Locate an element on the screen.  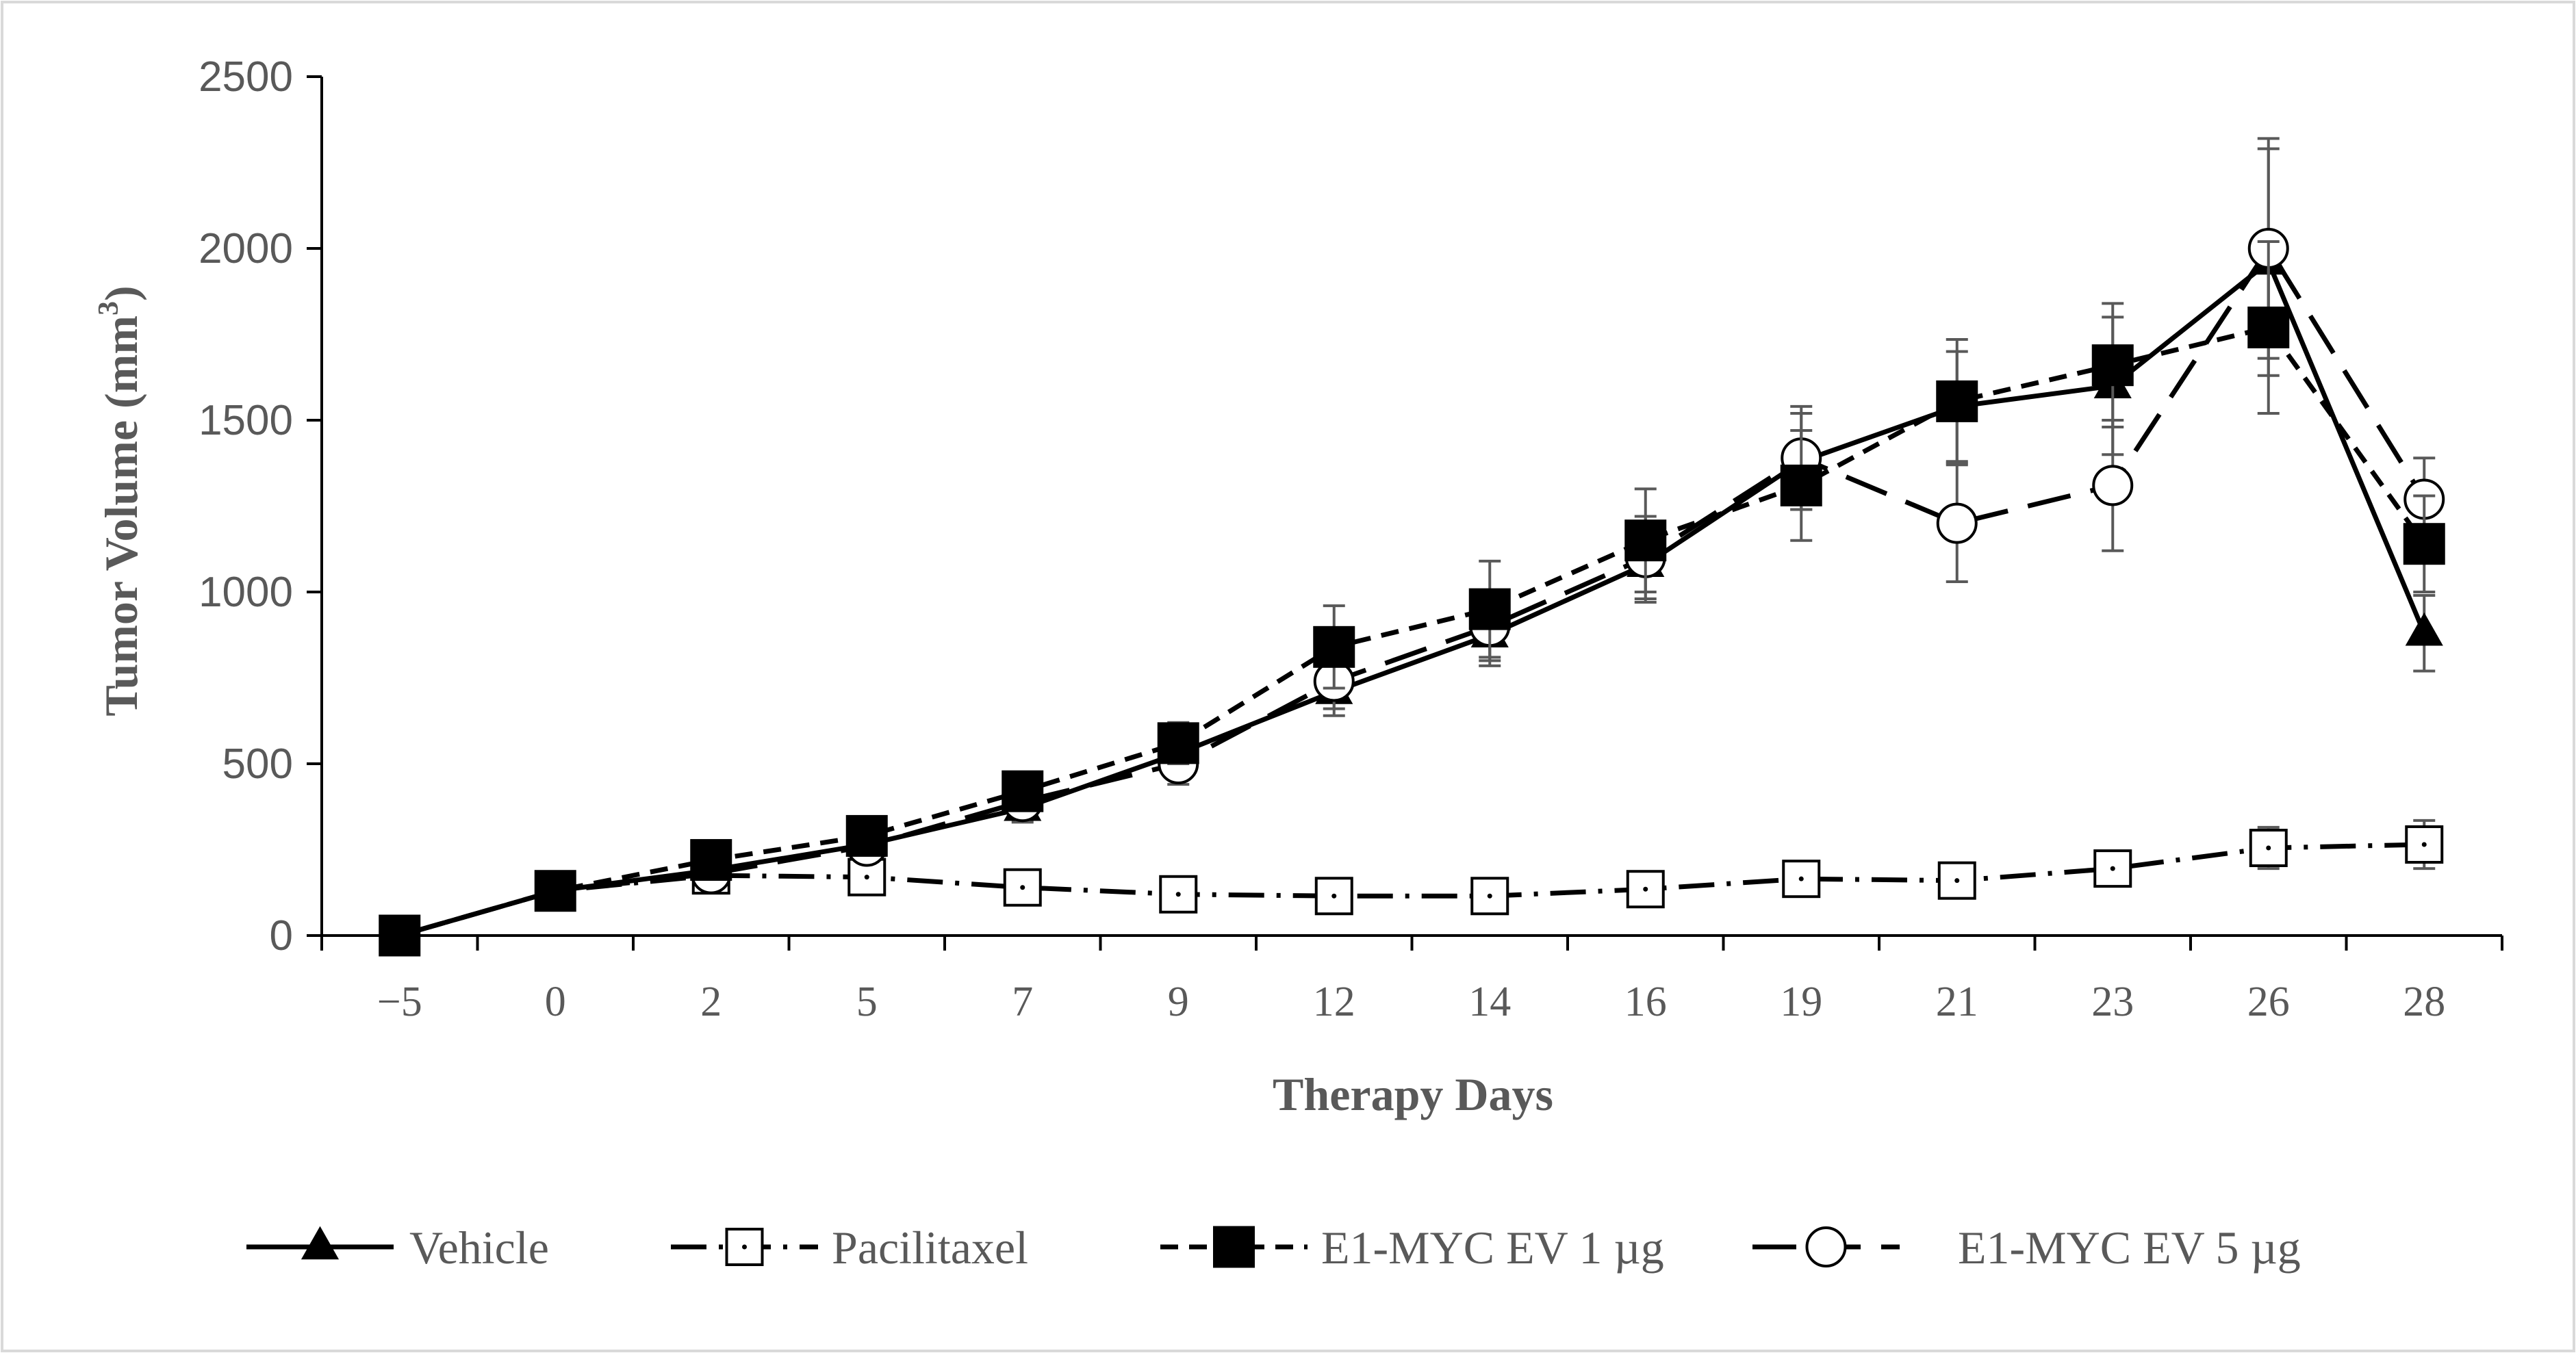
x-tick-label: −5 is located at coordinates (400, 1002).